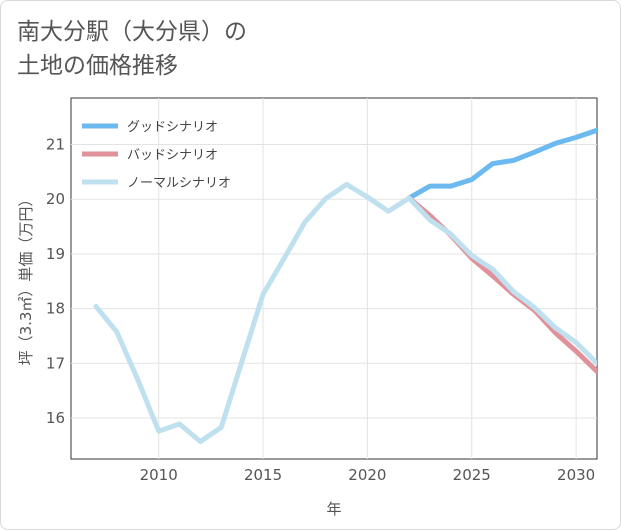 This screenshot has height=530, width=621. What do you see at coordinates (159, 475) in the screenshot?
I see `x-tick-label: 2010` at bounding box center [159, 475].